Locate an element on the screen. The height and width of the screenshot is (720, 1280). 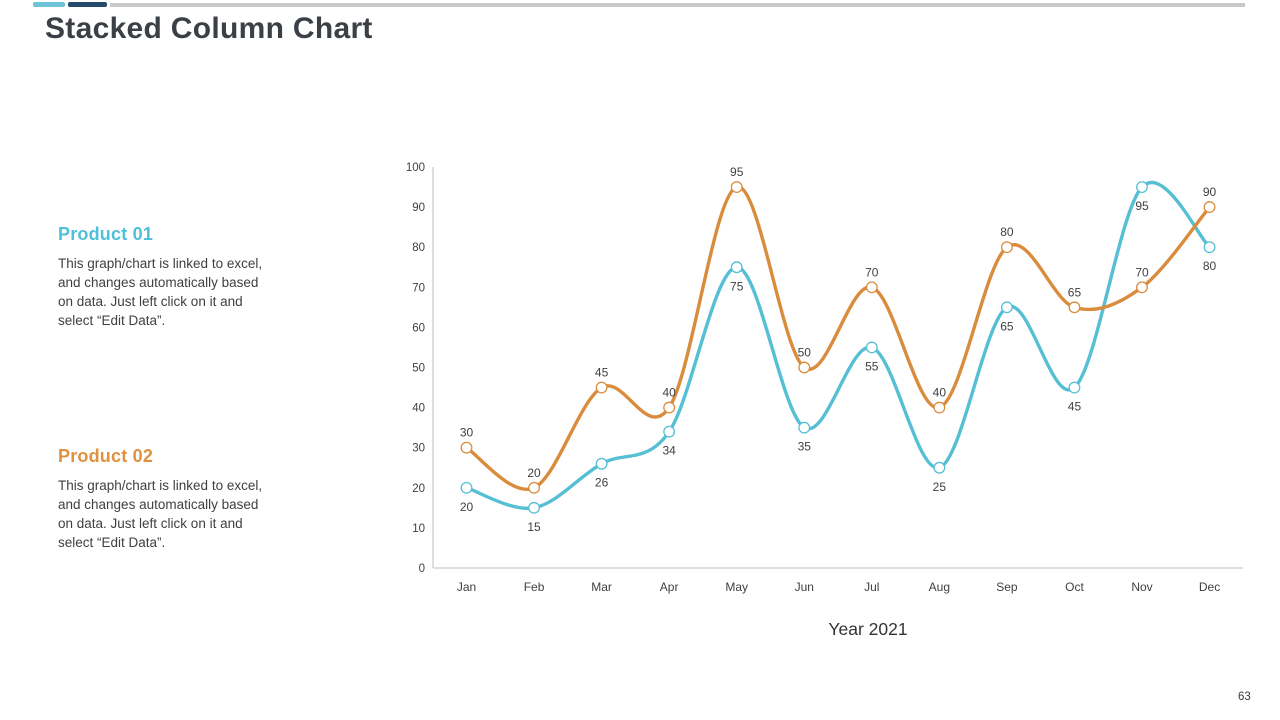
chart-x-axis-title: Year 2021 is located at coordinates (868, 629).